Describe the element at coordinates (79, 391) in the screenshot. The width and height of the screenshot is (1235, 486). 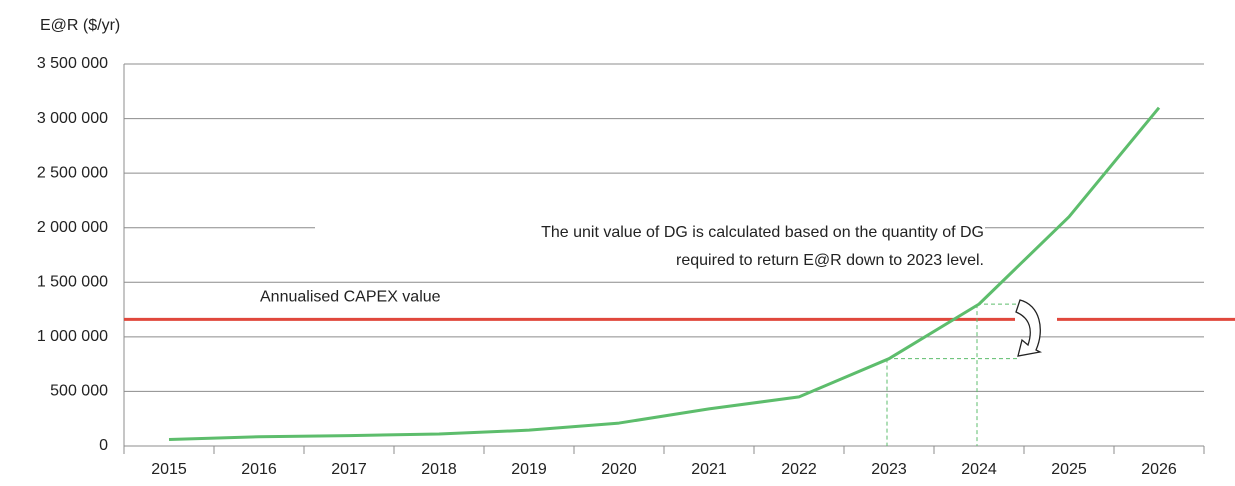
I see `y-tick-label: 500 000` at that location.